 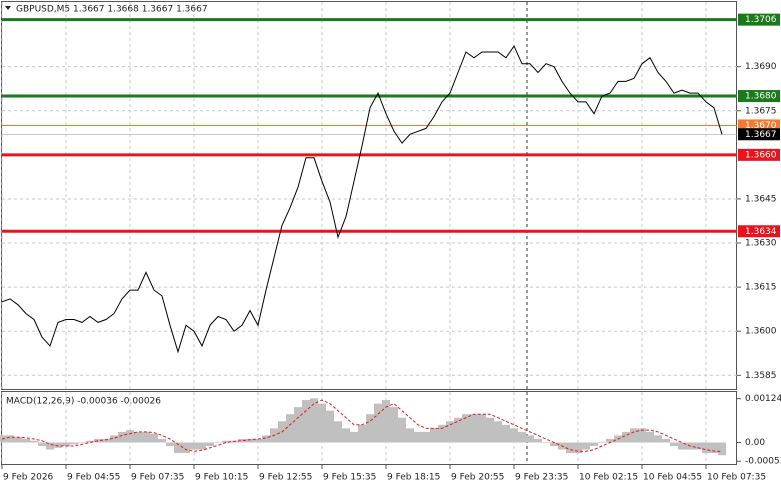 What do you see at coordinates (761, 67) in the screenshot?
I see `y-tick-label: 1.3690` at bounding box center [761, 67].